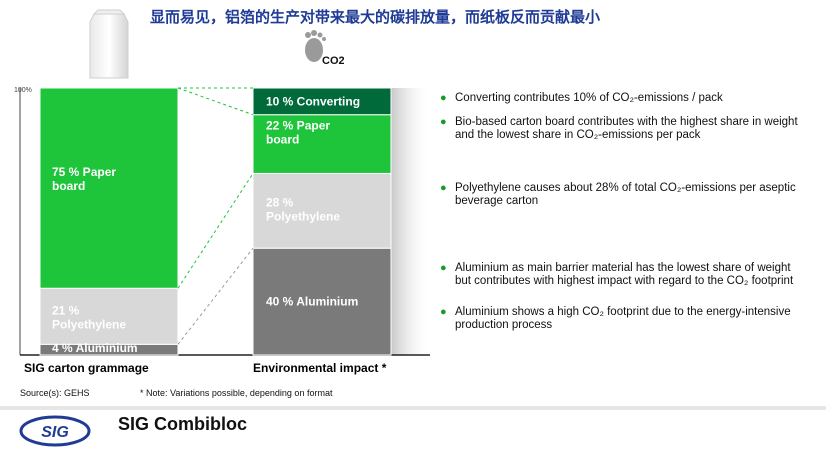  What do you see at coordinates (320, 368) in the screenshot?
I see `x-tick-label-1: Environmental impact *` at bounding box center [320, 368].